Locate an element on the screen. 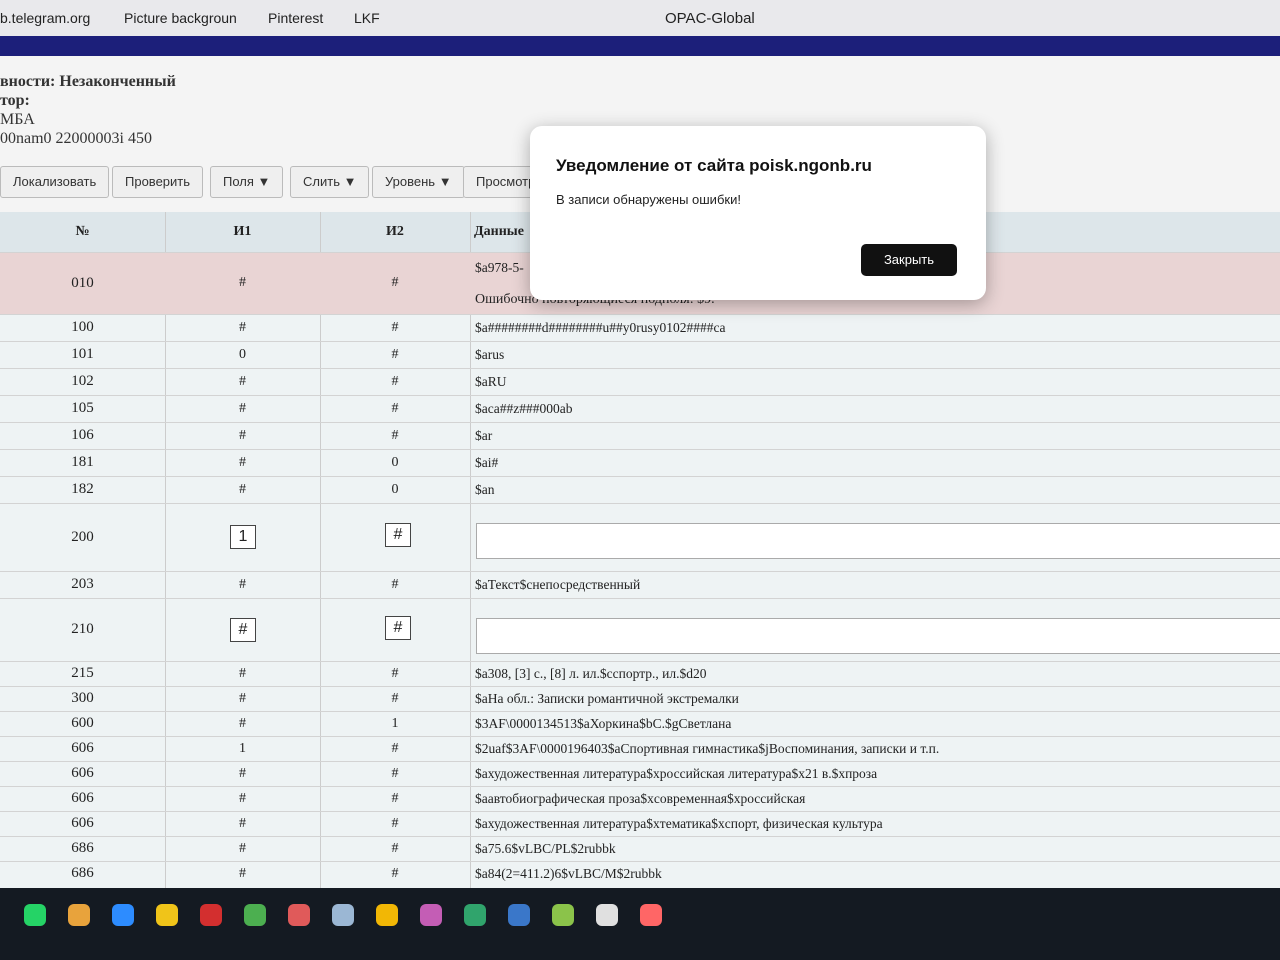 Image resolution: width=1280 pixels, height=960 pixels. field-data: $a75.6$vLBC/PL$2rubbk is located at coordinates (545, 848).